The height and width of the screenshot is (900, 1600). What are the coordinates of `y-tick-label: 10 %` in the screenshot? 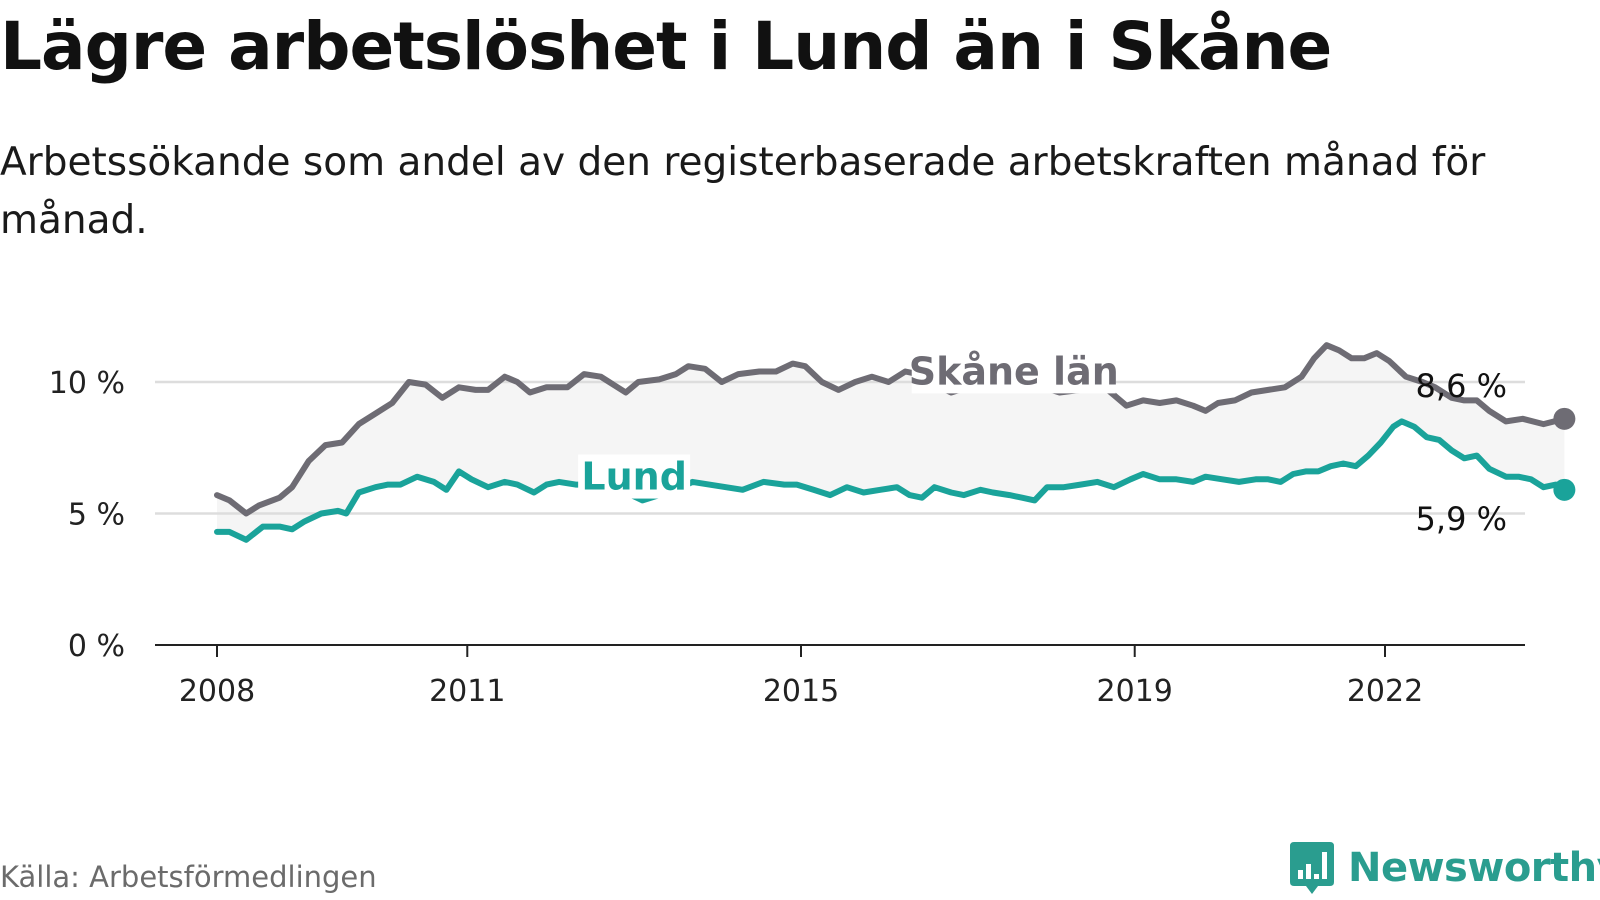 It's located at (87, 383).